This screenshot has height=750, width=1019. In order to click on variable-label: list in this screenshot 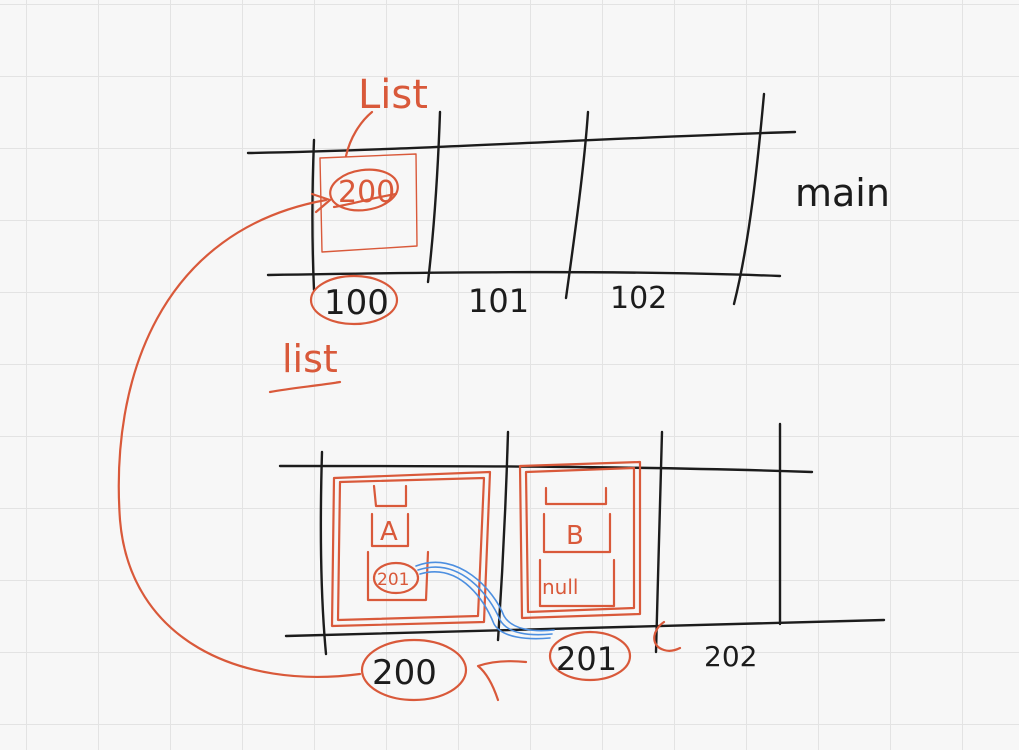, I will do `click(305, 365)`.